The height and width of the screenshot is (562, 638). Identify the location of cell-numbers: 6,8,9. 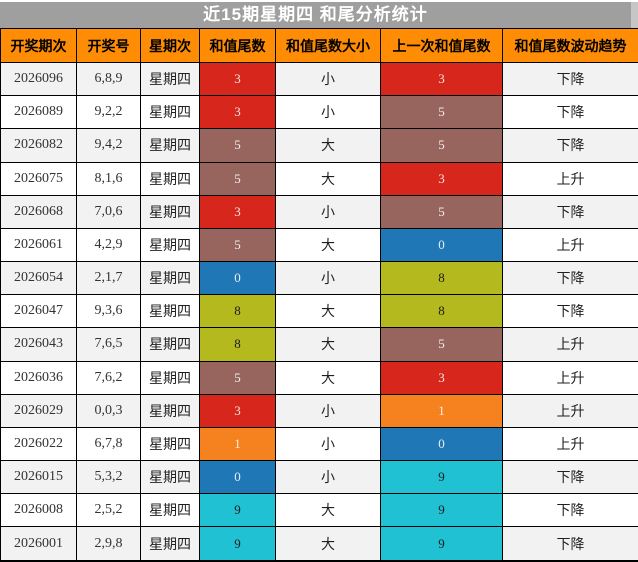
(108, 79).